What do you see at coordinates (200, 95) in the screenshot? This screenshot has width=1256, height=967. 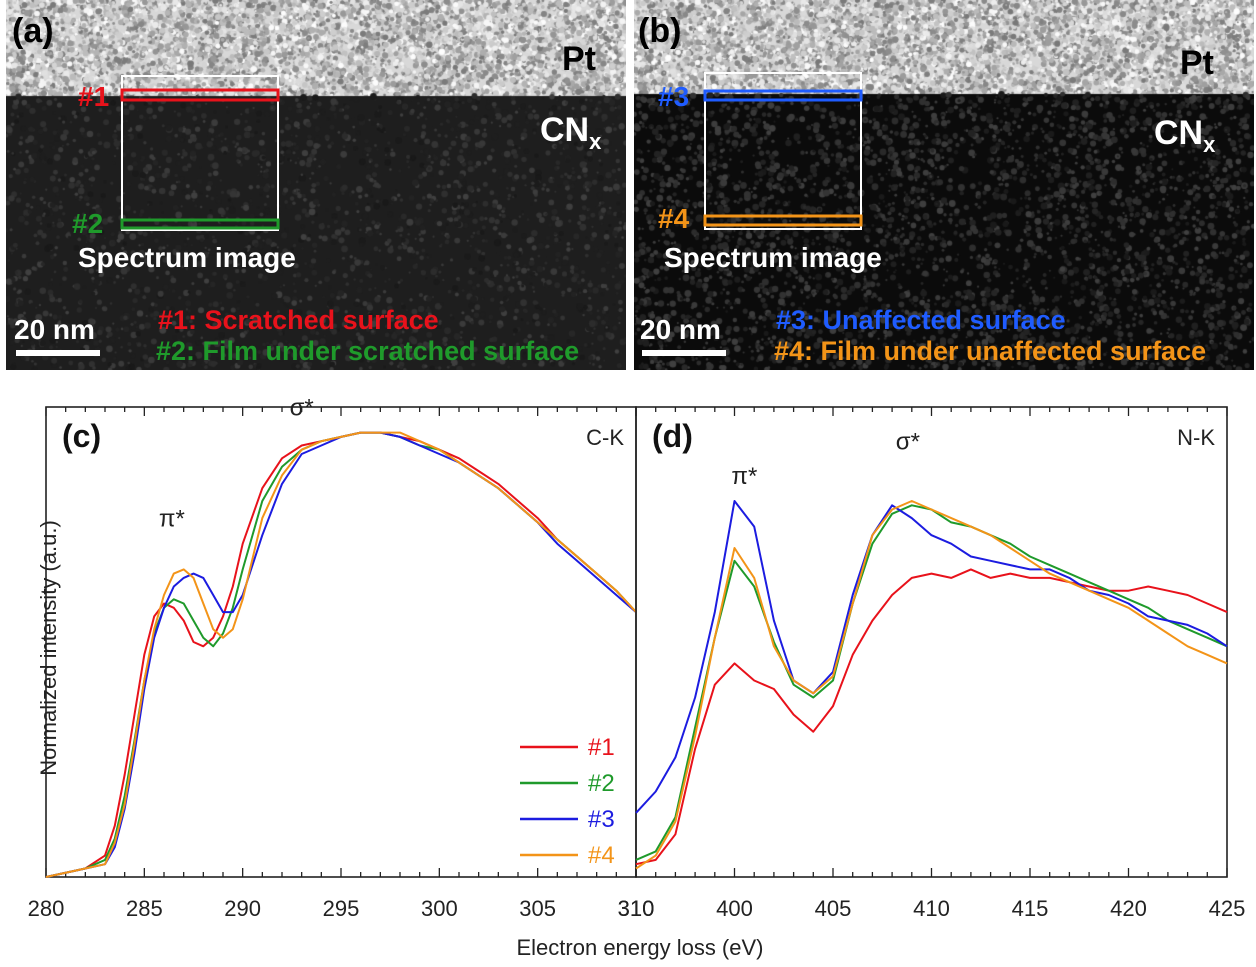 I see `region-1-box` at bounding box center [200, 95].